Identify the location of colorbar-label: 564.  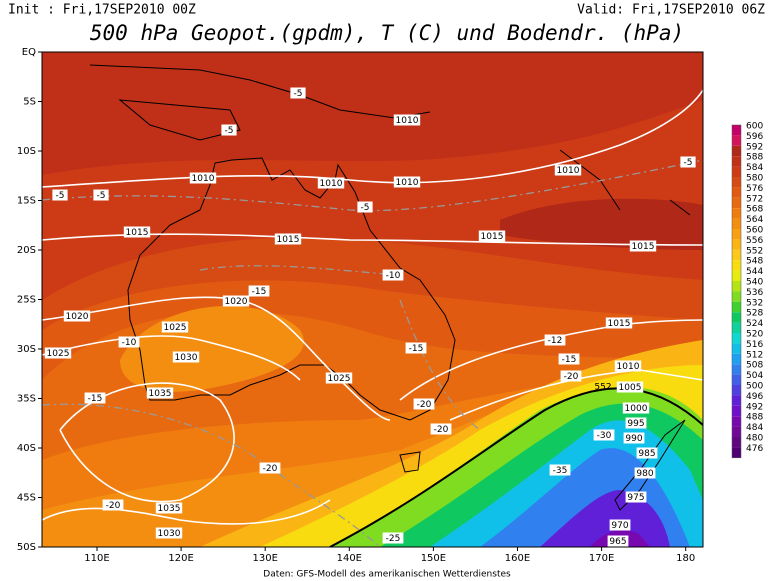
(754, 220).